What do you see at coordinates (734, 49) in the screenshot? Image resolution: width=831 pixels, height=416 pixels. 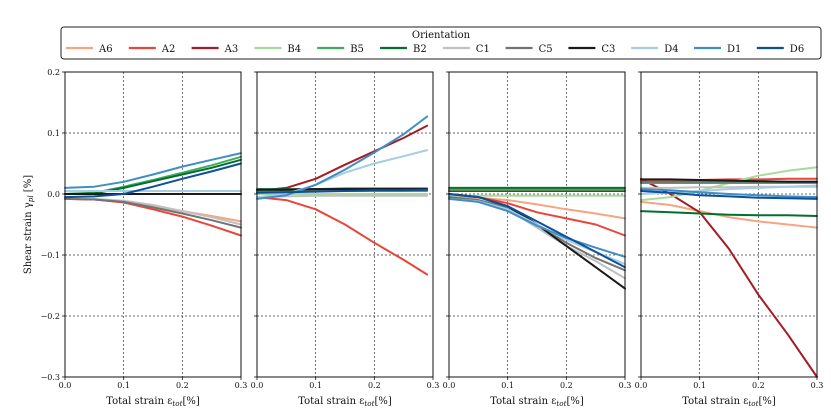 I see `legend-label-d1: D1` at bounding box center [734, 49].